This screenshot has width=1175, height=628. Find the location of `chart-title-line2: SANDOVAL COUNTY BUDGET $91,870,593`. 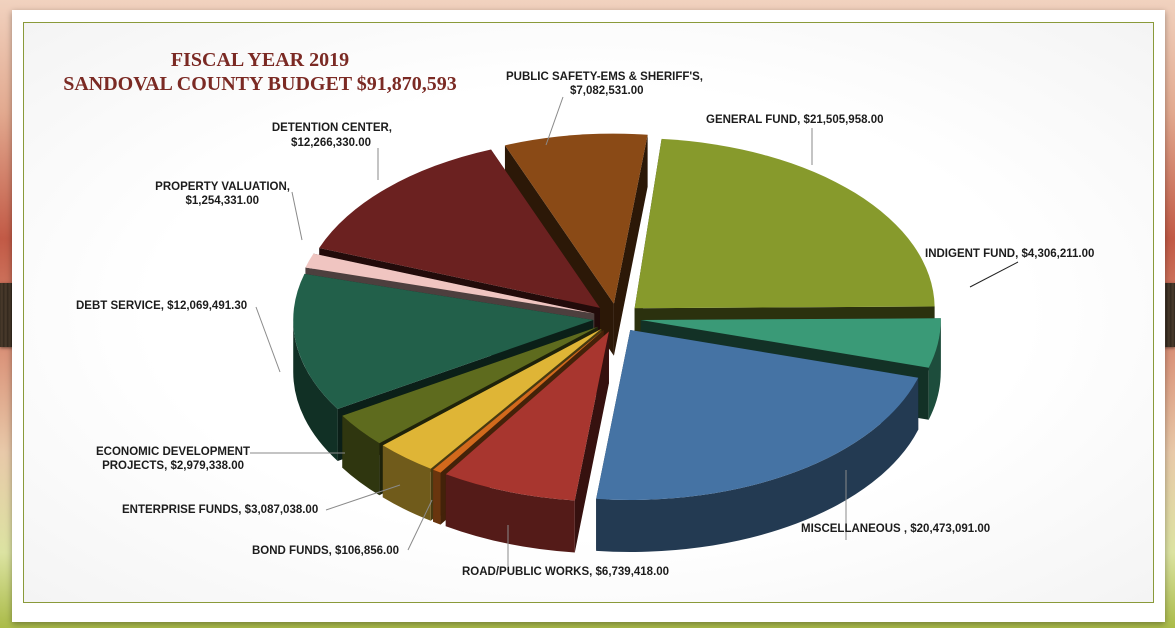

chart-title-line2: SANDOVAL COUNTY BUDGET $91,870,593 is located at coordinates (260, 84).